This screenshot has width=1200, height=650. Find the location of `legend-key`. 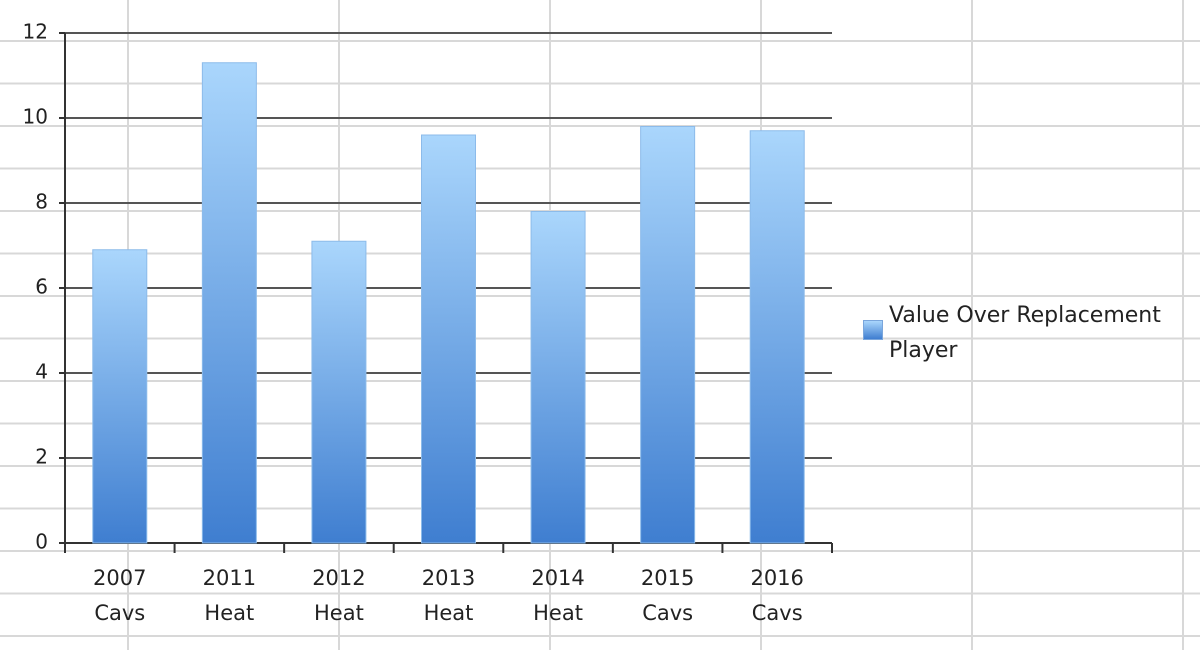

legend-key is located at coordinates (873, 330).